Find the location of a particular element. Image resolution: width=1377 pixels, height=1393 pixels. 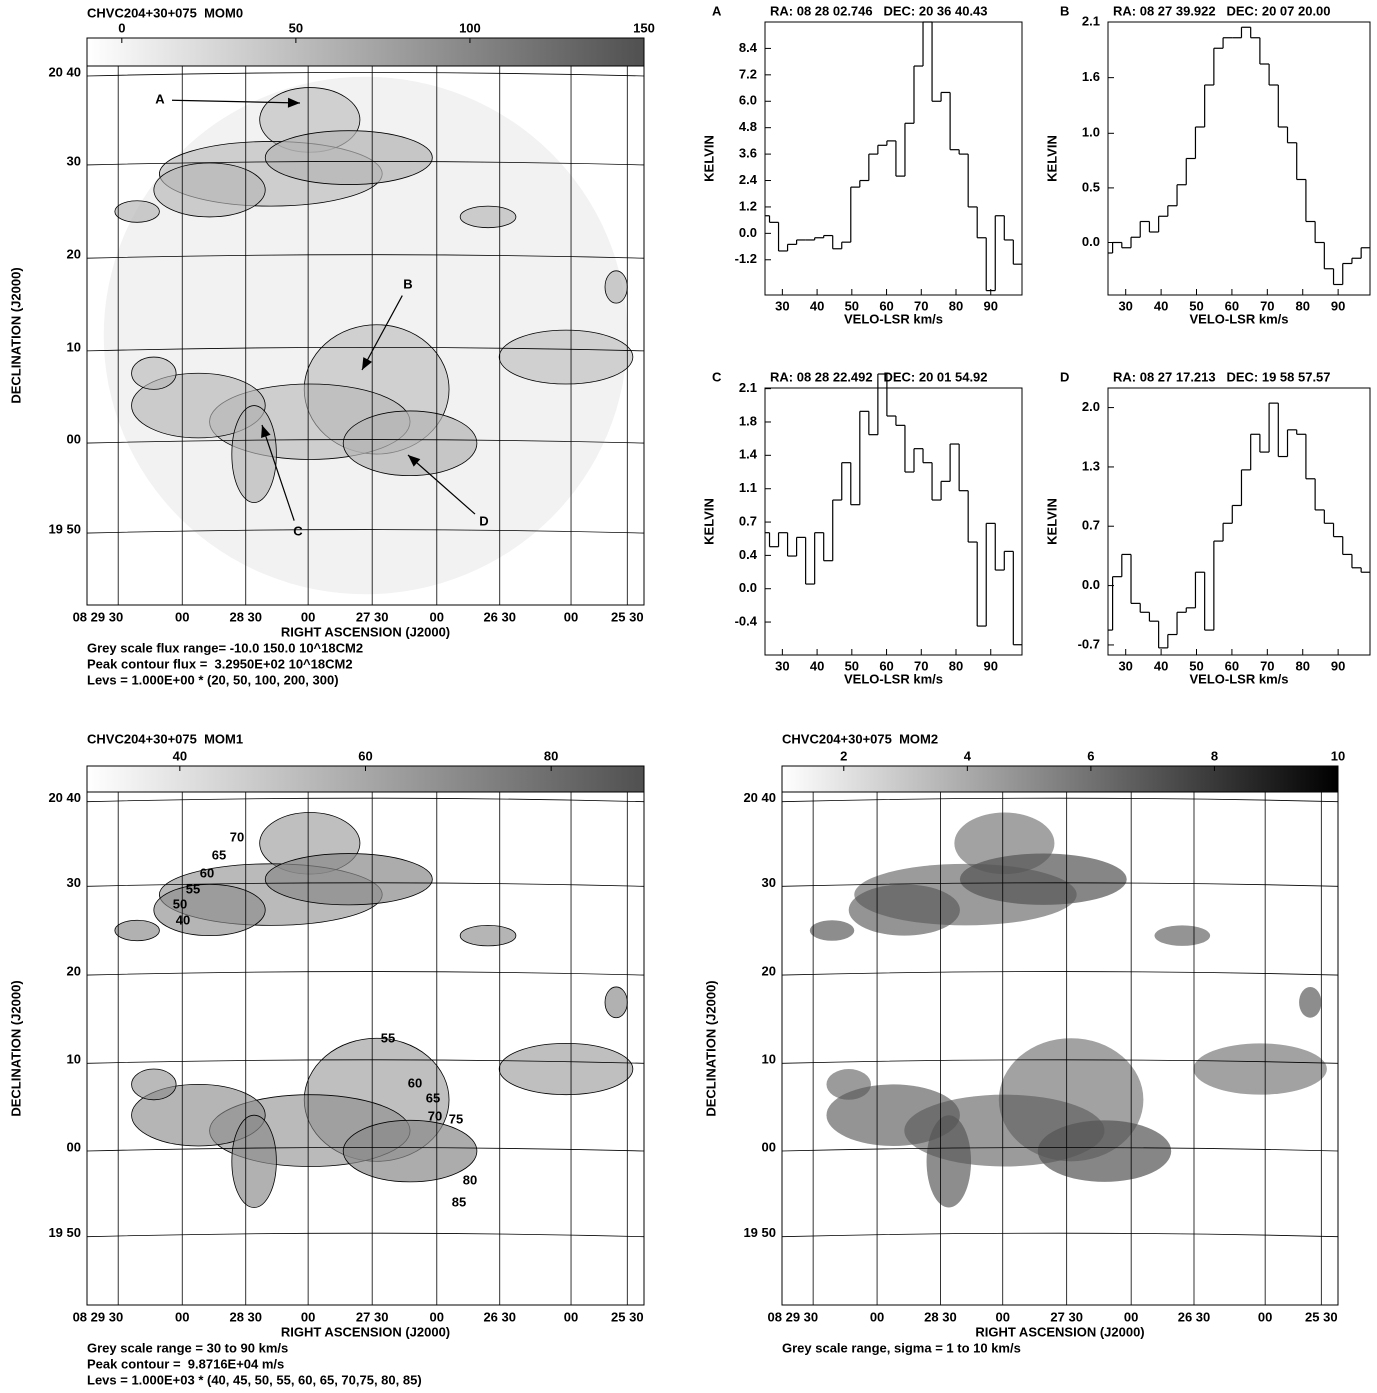

colorbar-tick-label: 80 is located at coordinates (551, 755).